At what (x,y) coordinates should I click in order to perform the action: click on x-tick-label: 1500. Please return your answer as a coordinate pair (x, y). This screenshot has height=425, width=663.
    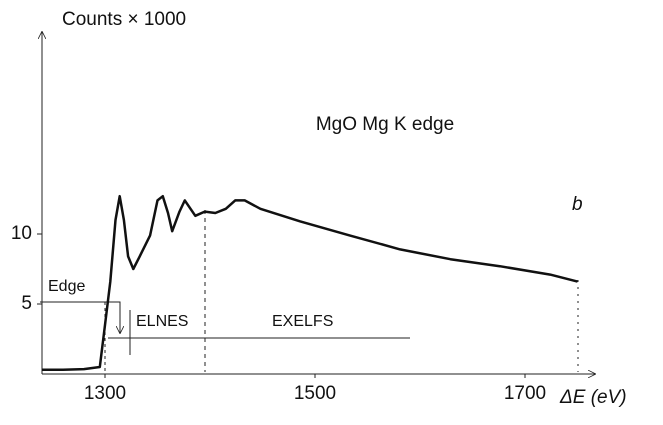
    Looking at the image, I should click on (315, 393).